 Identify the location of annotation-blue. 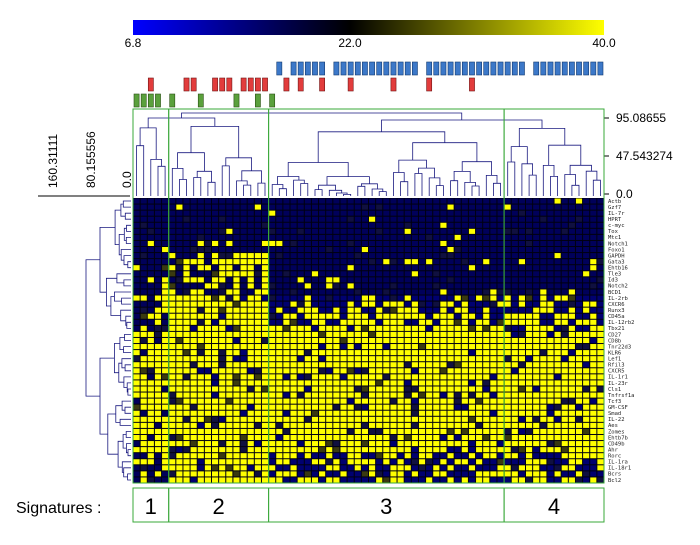
(293, 68).